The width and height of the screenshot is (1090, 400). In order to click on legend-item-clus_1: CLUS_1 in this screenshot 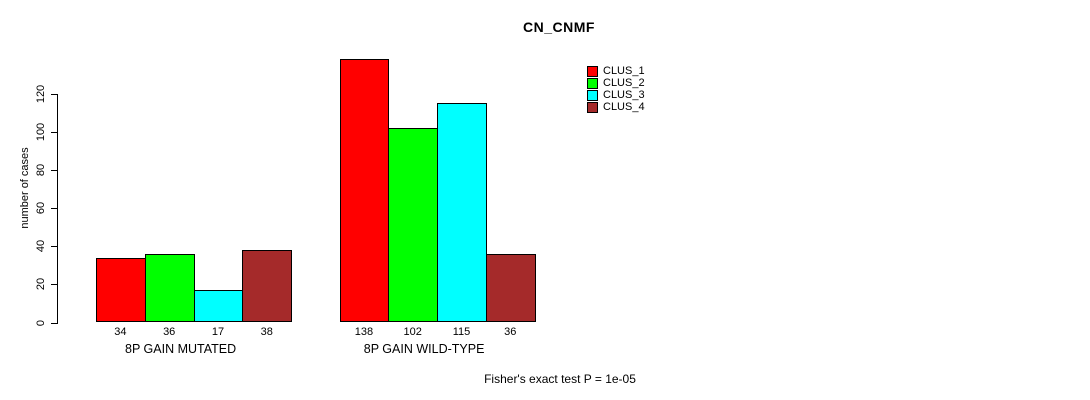, I will do `click(616, 71)`.